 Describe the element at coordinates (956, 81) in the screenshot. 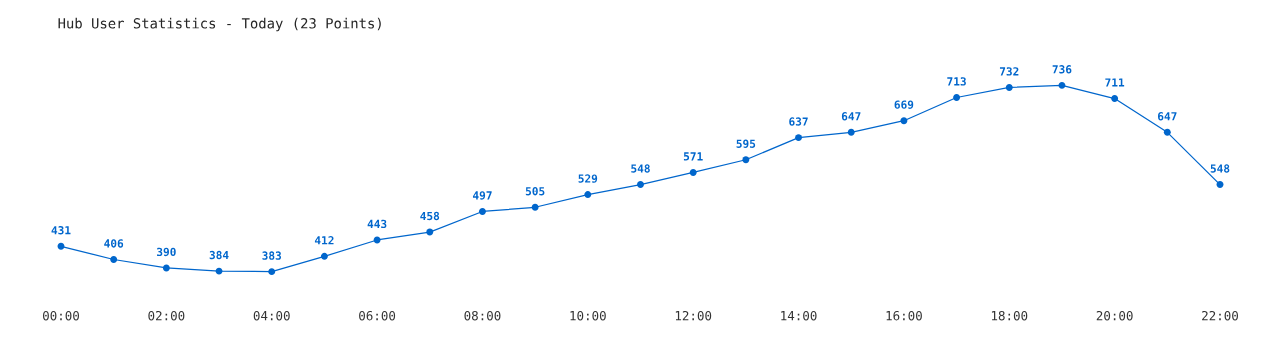

I see `data-label: 713` at that location.